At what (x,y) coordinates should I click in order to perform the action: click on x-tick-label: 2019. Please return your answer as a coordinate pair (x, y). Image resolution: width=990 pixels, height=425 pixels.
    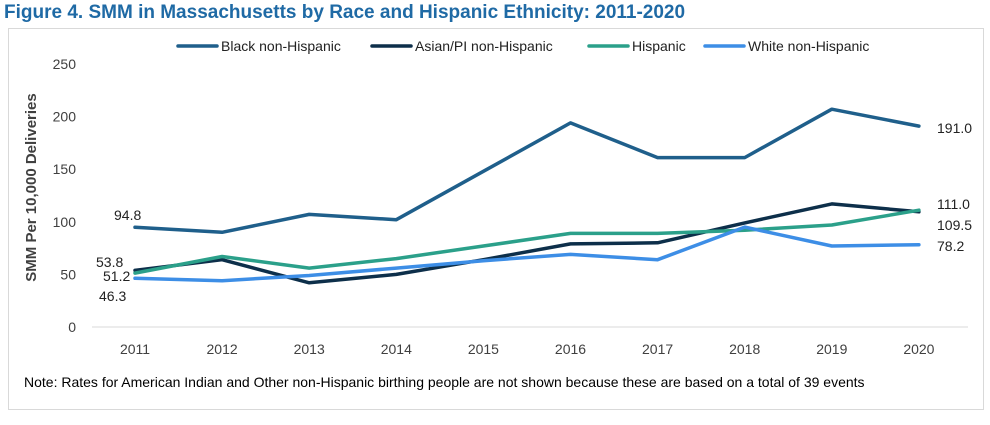
    Looking at the image, I should click on (831, 349).